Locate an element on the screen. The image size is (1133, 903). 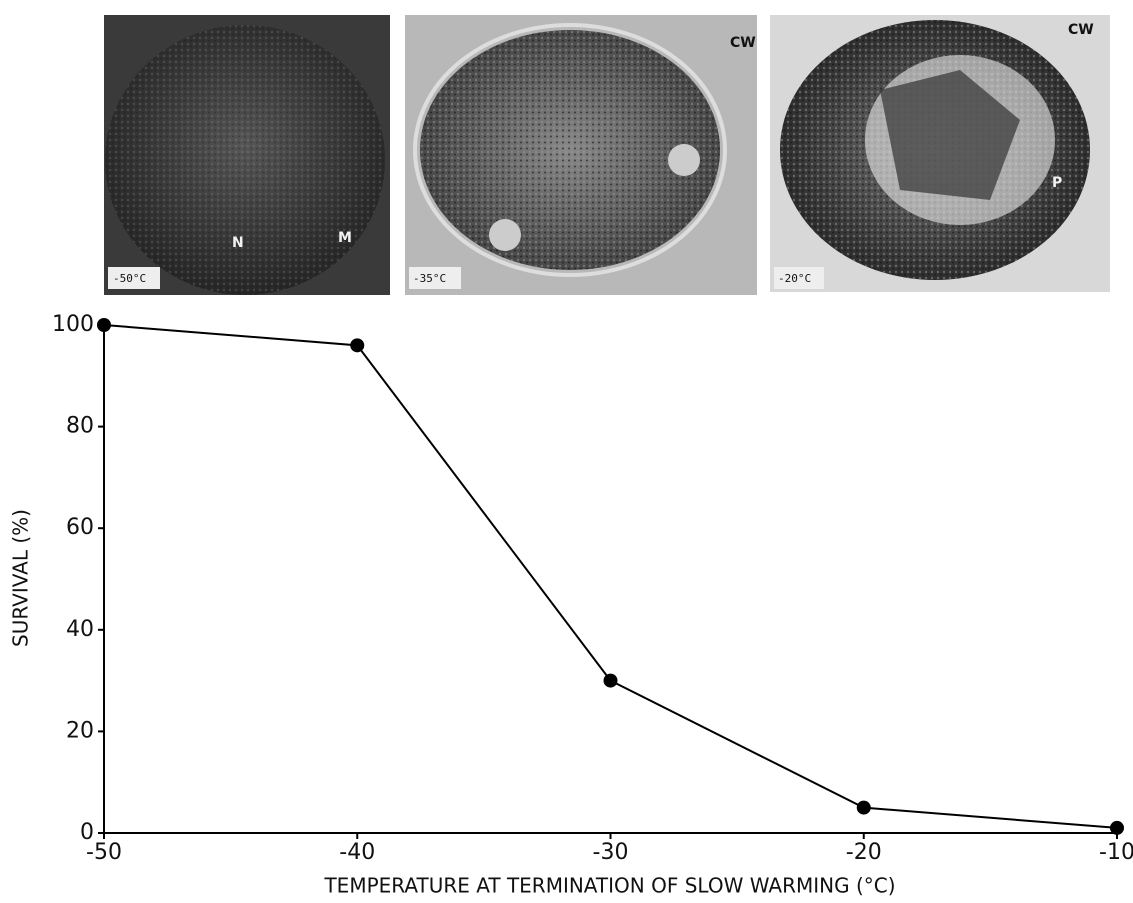
x-tick-label: -10 is located at coordinates (1116, 852).